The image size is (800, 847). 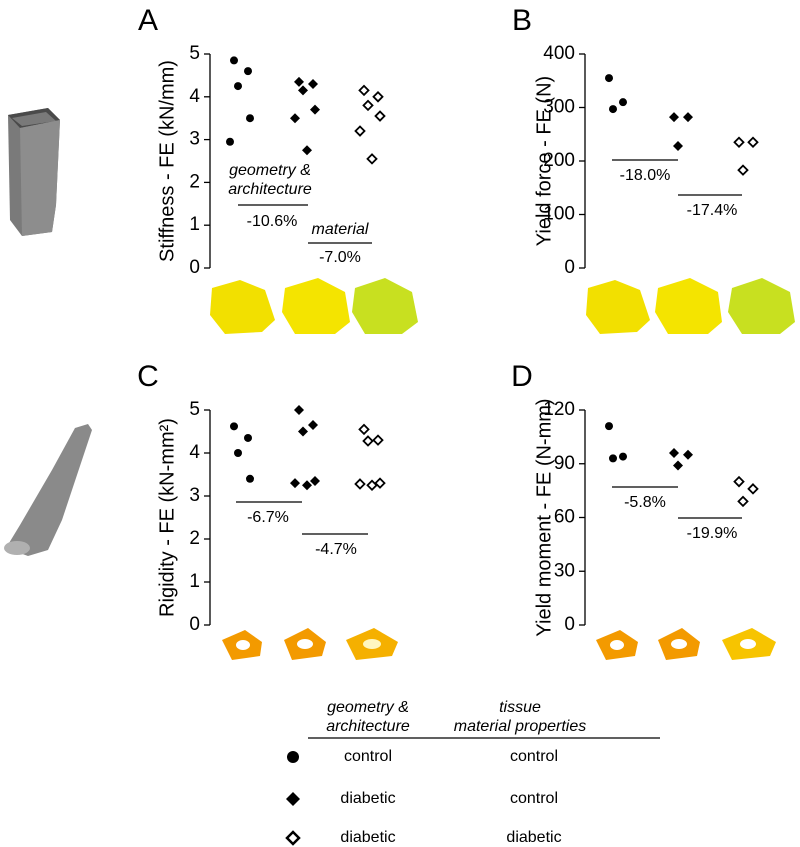 What do you see at coordinates (559, 409) in the screenshot?
I see `y-tick-label: 120` at bounding box center [559, 409].